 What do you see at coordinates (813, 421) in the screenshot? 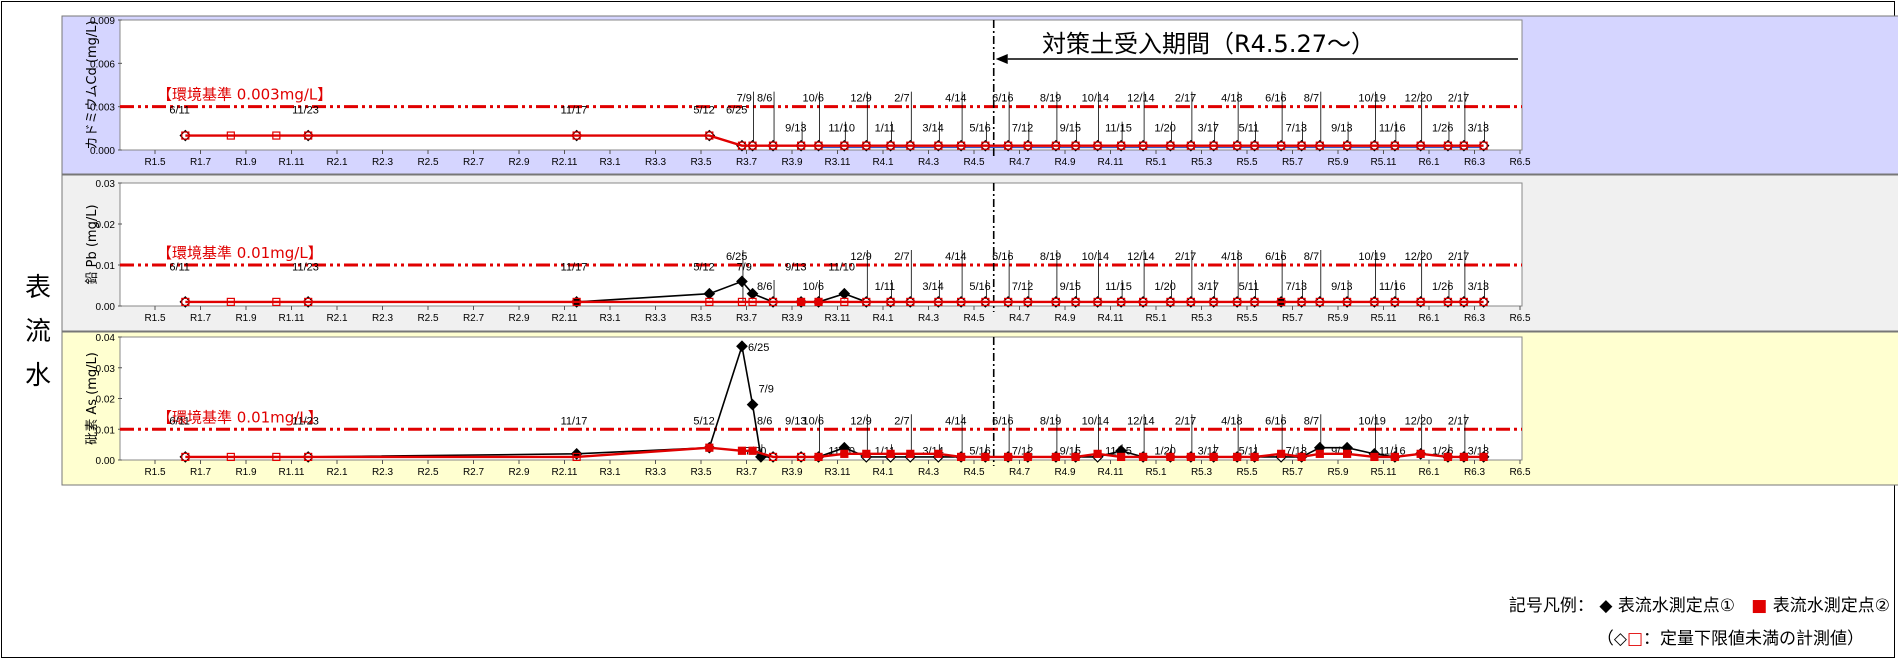
I see `date-label: 10/6` at bounding box center [813, 421].